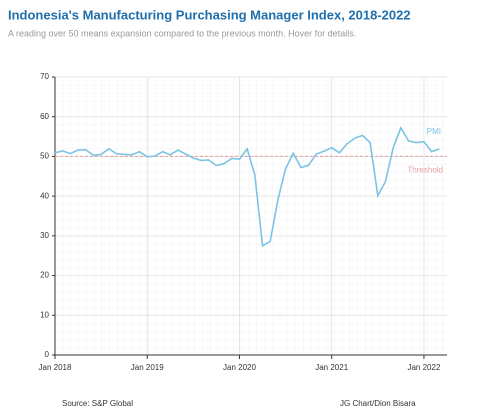 The height and width of the screenshot is (420, 501). Describe the element at coordinates (378, 403) in the screenshot. I see `credit: JG Chart/Dion Bisara` at that location.